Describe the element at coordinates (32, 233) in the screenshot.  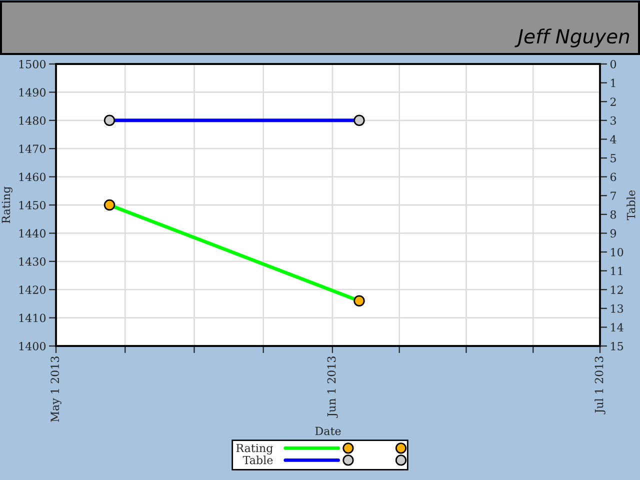
I see `y-tick-label: 1440` at that location.